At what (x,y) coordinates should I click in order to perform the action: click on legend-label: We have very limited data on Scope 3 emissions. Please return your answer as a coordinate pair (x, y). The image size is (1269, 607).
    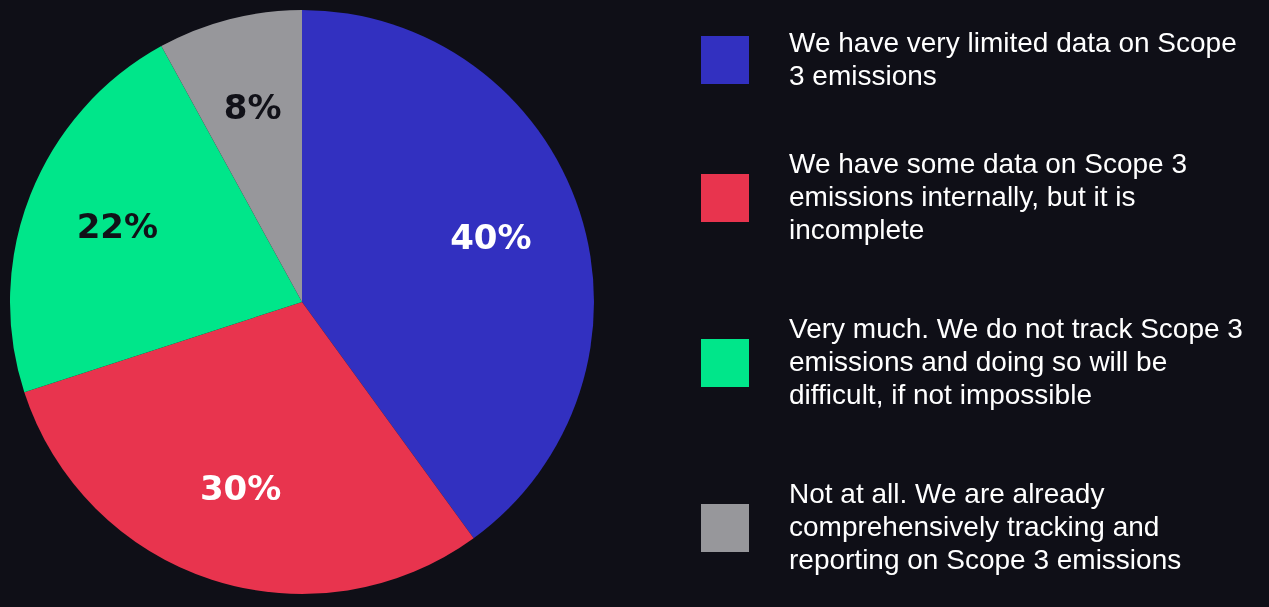
    Looking at the image, I should click on (1013, 58).